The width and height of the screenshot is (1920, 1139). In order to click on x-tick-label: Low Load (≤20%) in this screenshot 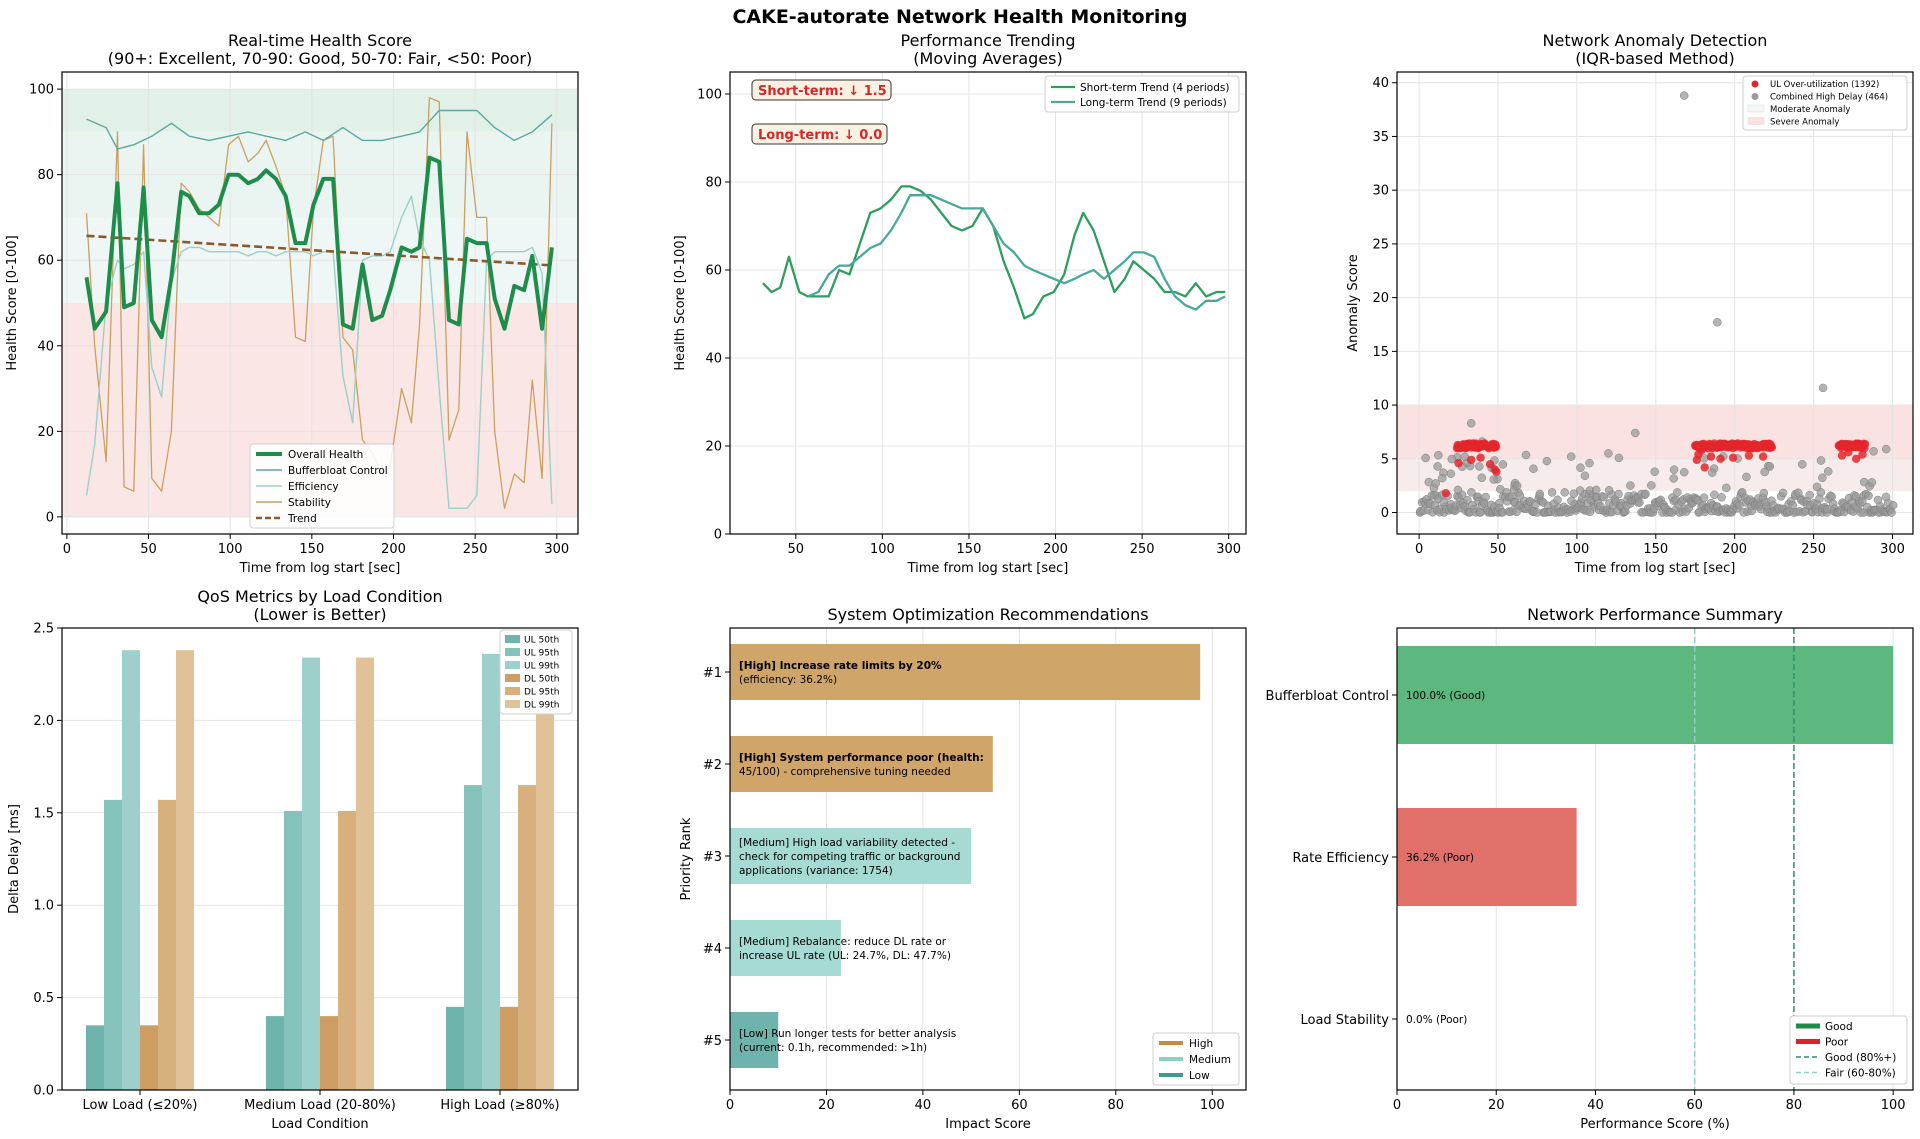, I will do `click(140, 1105)`.